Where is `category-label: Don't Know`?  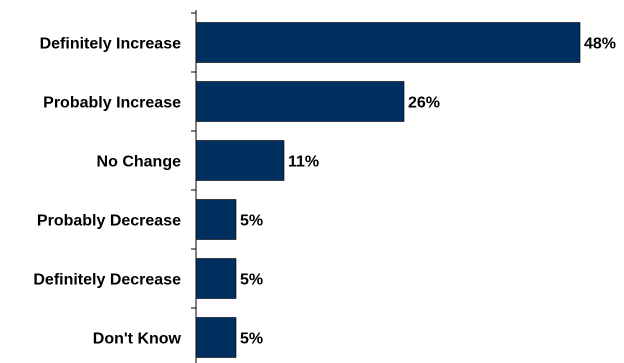
category-label: Don't Know is located at coordinates (137, 339).